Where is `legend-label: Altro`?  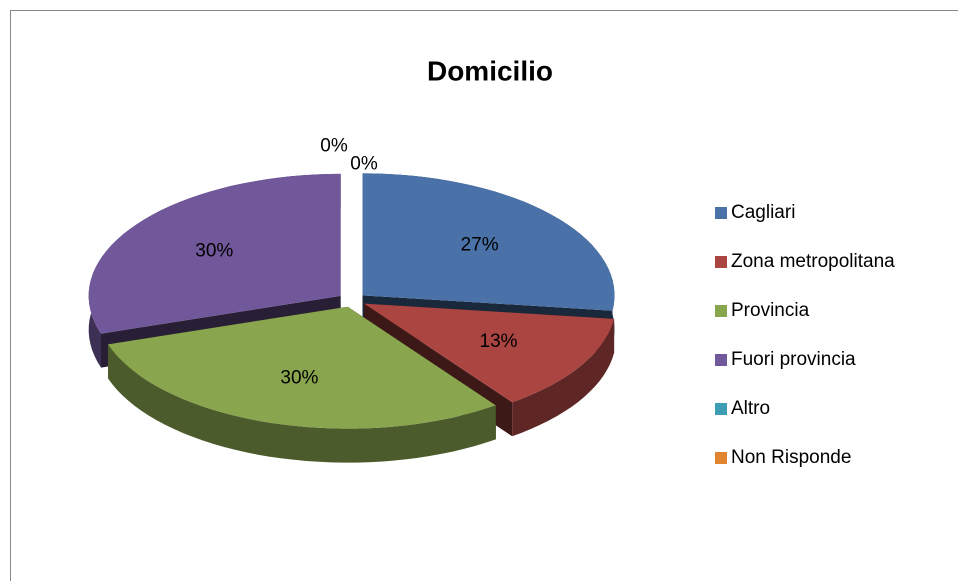 legend-label: Altro is located at coordinates (750, 408).